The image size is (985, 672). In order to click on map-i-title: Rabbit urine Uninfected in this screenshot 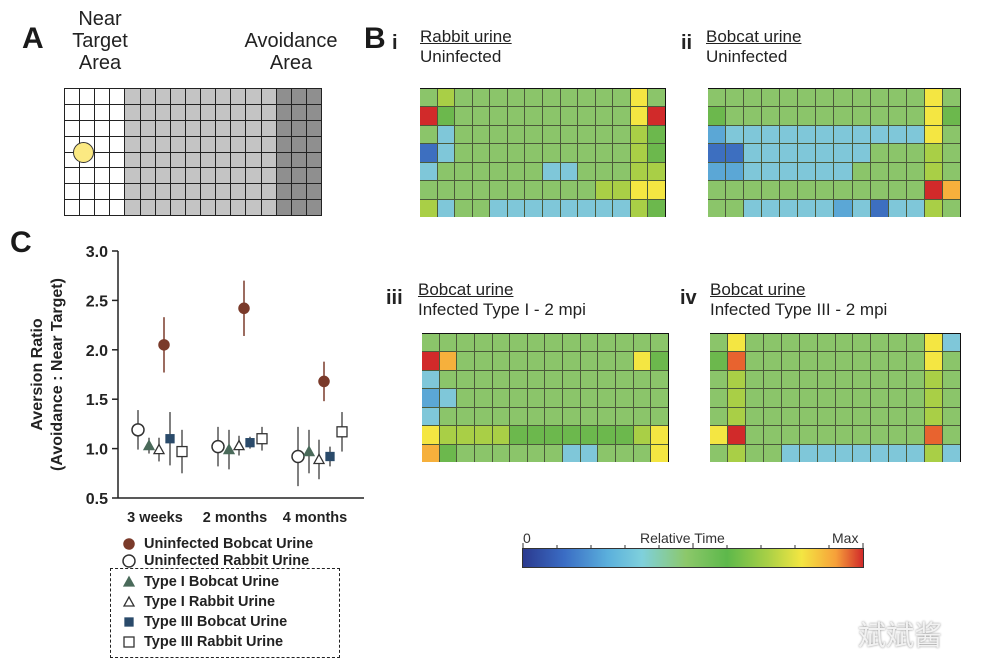, I will do `click(466, 47)`.